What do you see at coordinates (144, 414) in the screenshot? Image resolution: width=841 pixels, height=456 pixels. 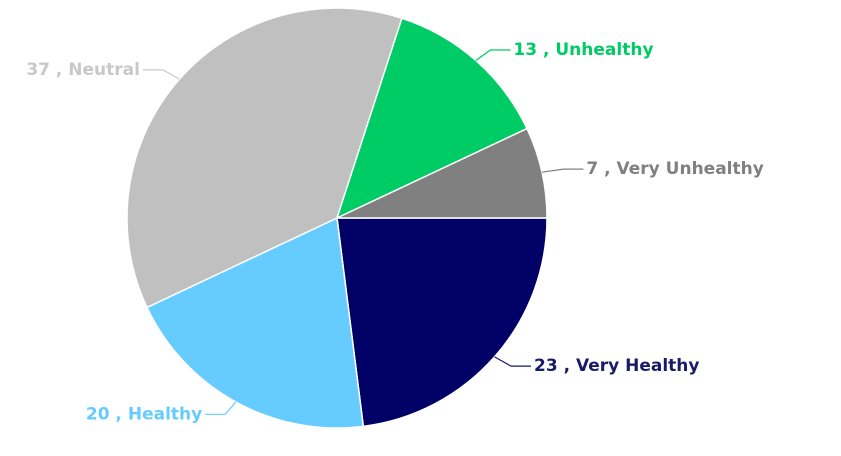 I see `data-label: 20 , Healthy` at bounding box center [144, 414].